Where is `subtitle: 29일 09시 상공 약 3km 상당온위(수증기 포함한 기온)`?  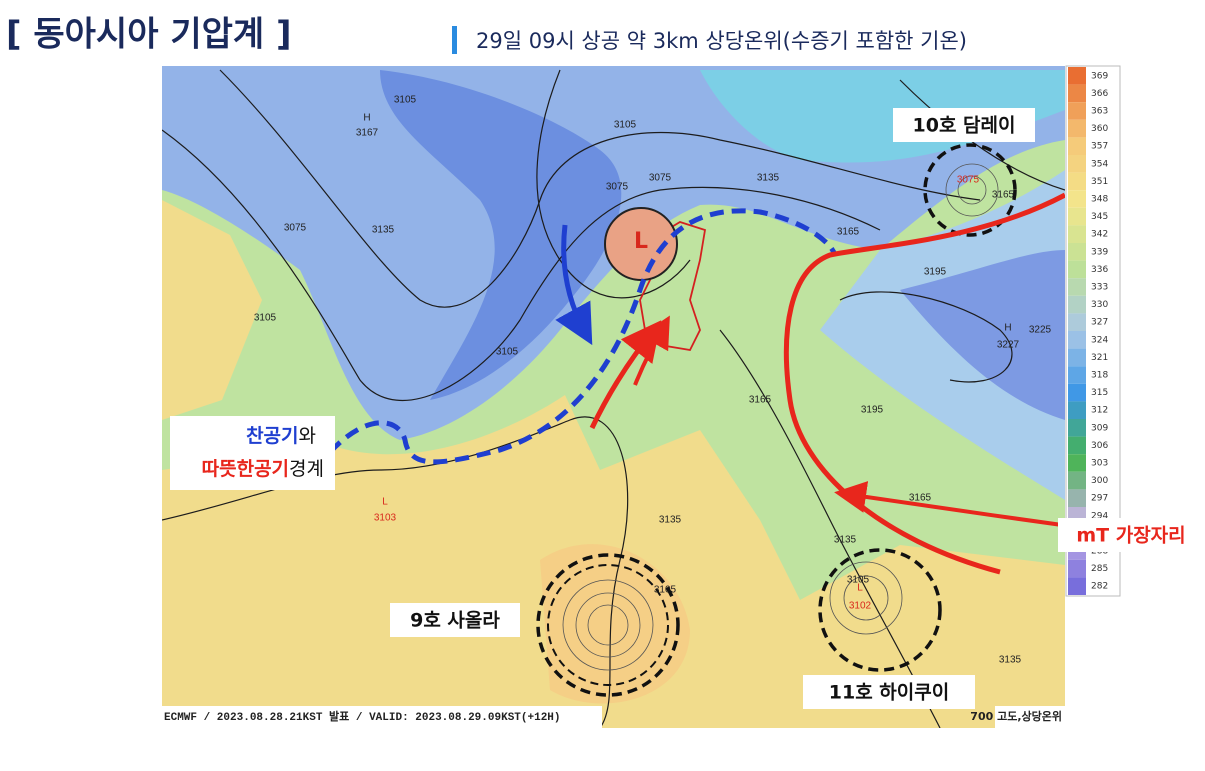
subtitle: 29일 09시 상공 약 3km 상당온위(수증기 포함한 기온) is located at coordinates (721, 41).